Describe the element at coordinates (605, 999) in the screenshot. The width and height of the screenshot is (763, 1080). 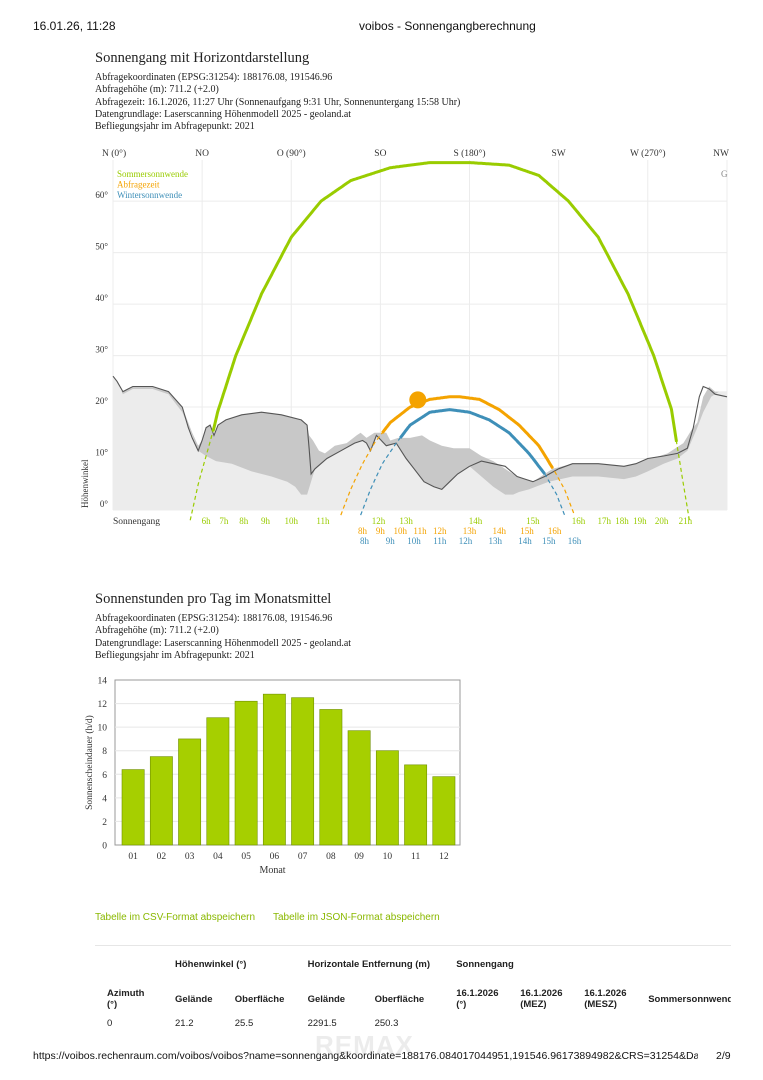
I see `column-header: 16.1.2026 (MESZ)` at that location.